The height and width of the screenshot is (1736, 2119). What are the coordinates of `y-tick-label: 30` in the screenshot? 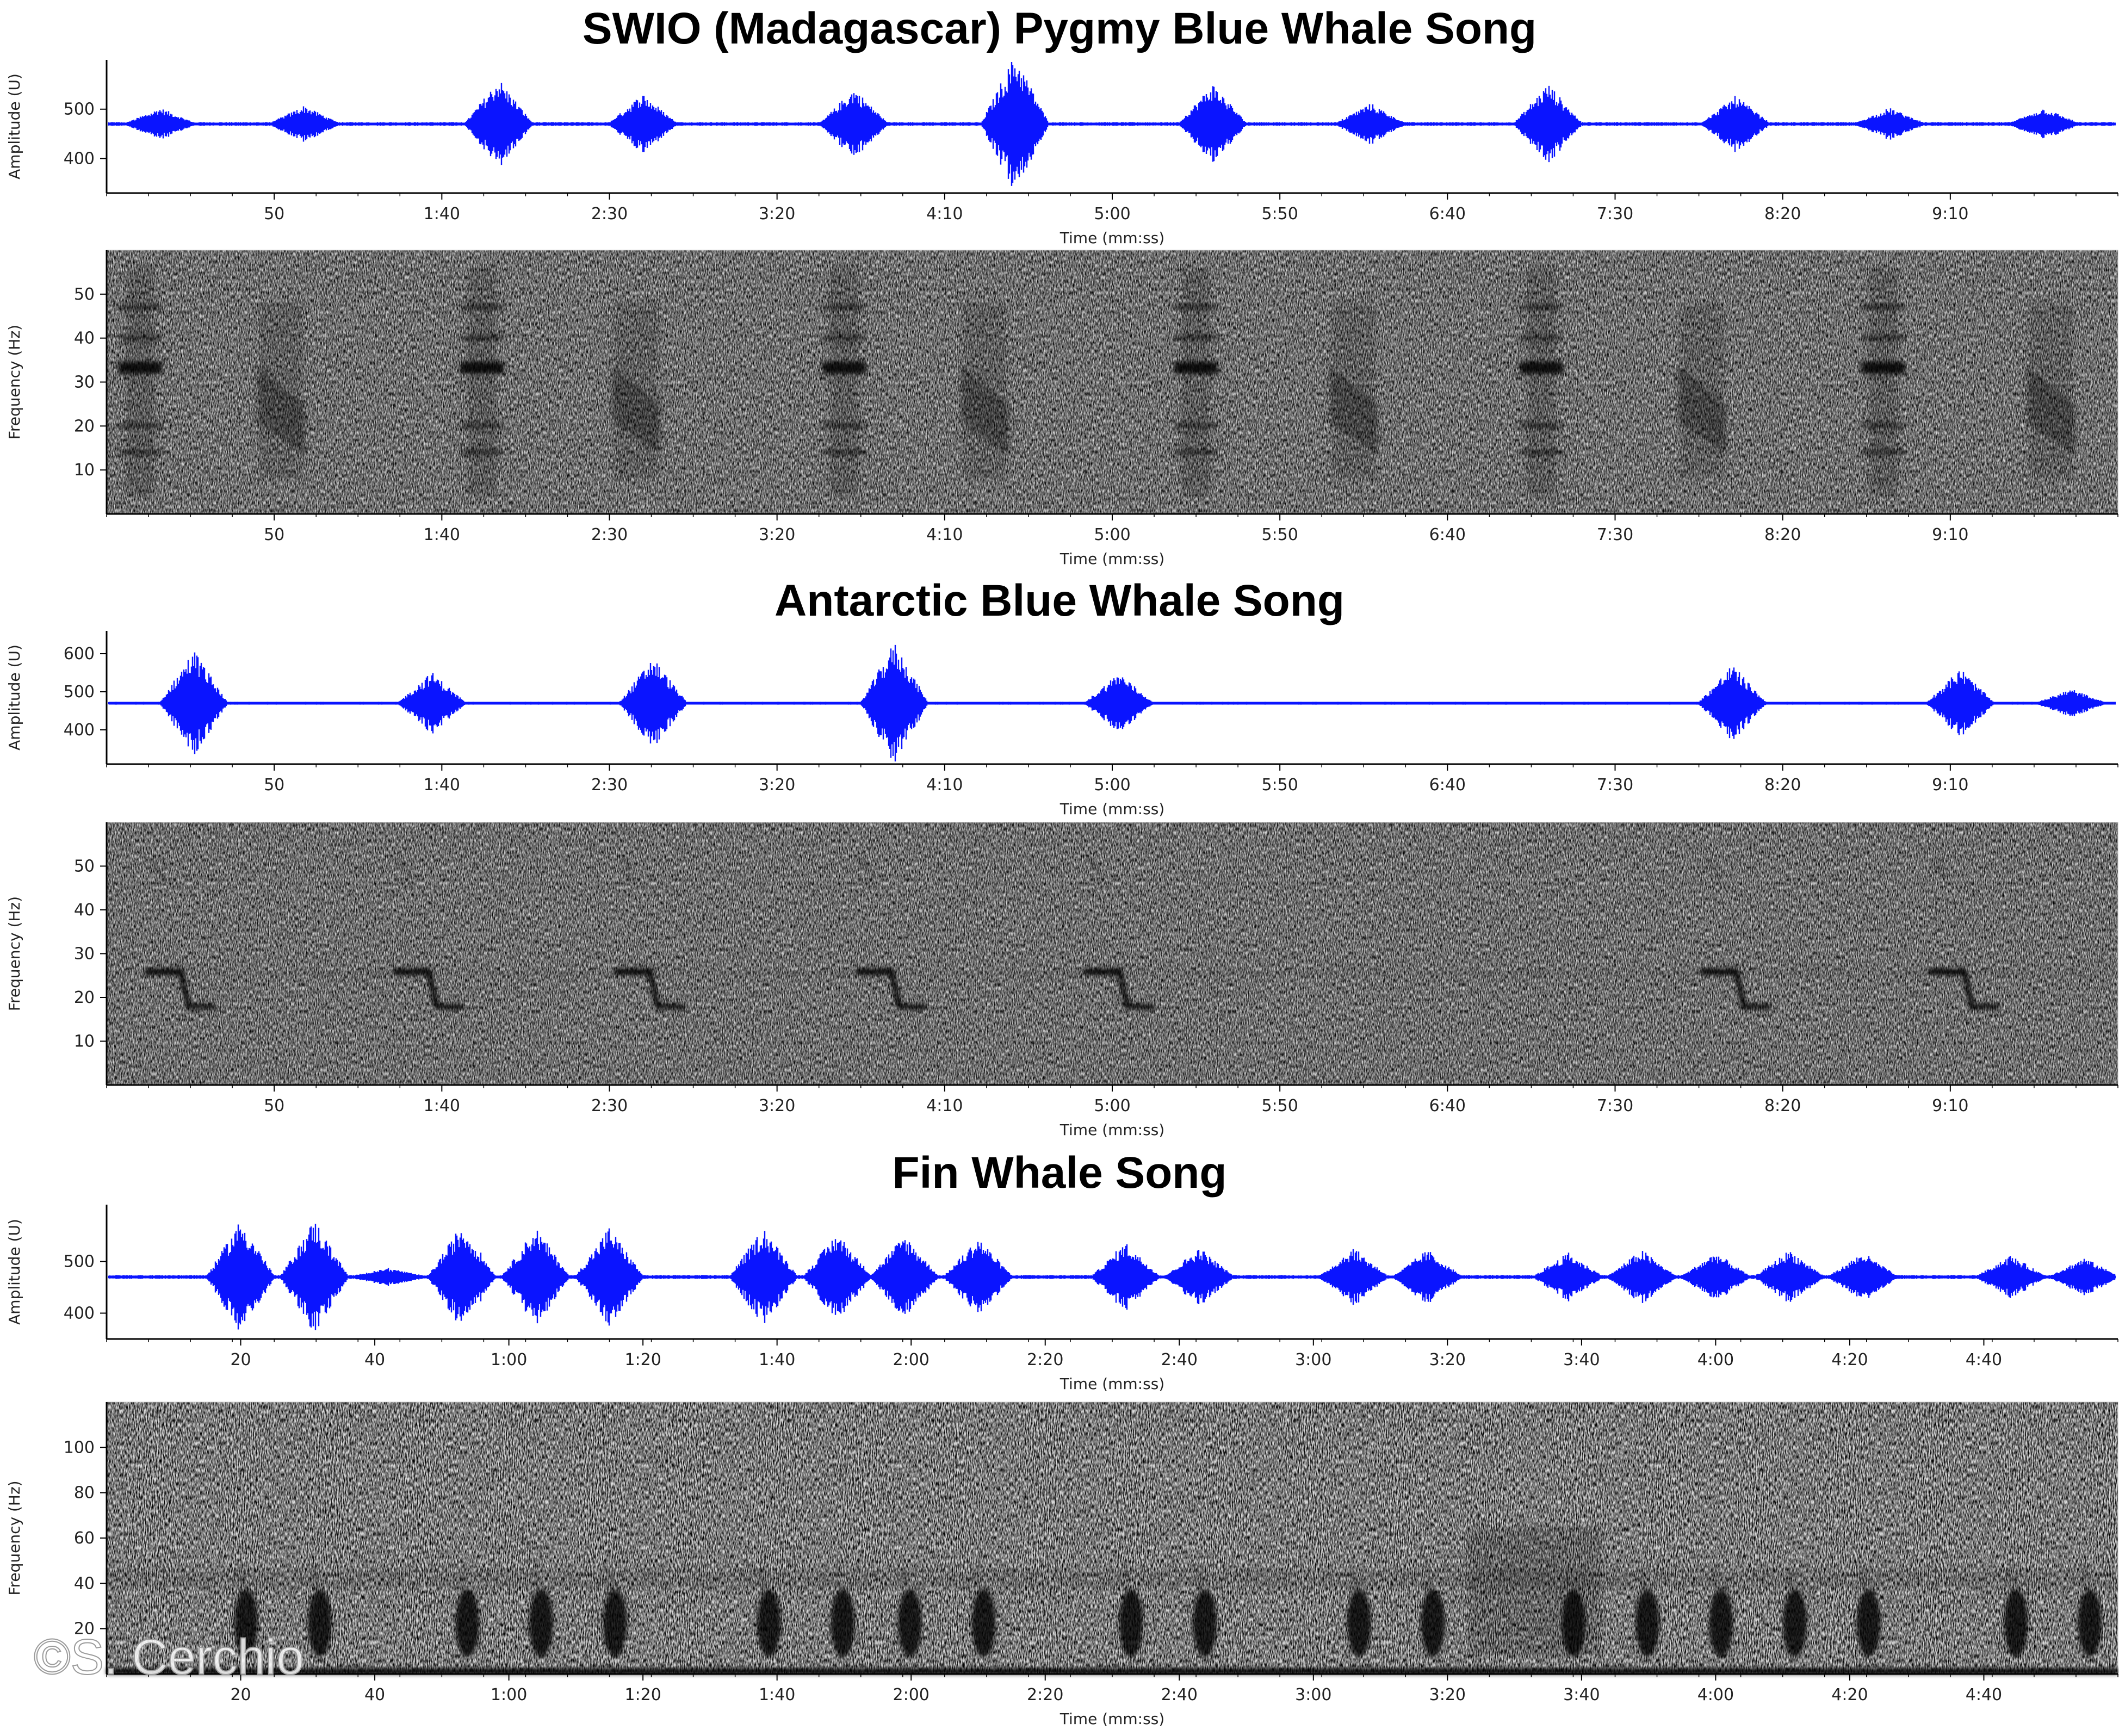 It's located at (84, 382).